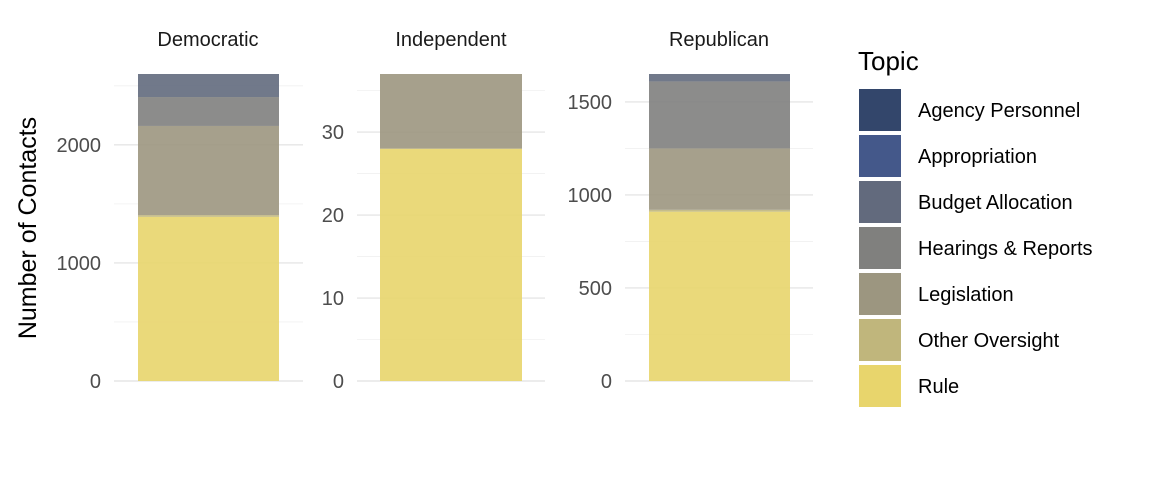  I want to click on strip-label: Republican, so click(719, 40).